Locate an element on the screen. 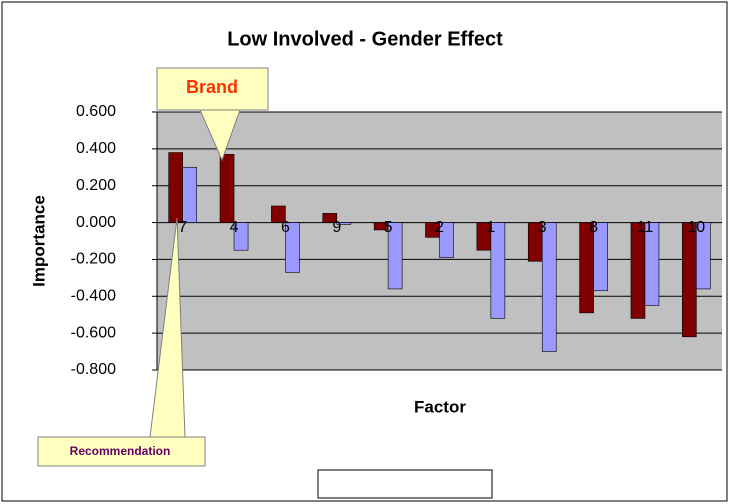  y-tick-label: 0.400 is located at coordinates (96, 148).